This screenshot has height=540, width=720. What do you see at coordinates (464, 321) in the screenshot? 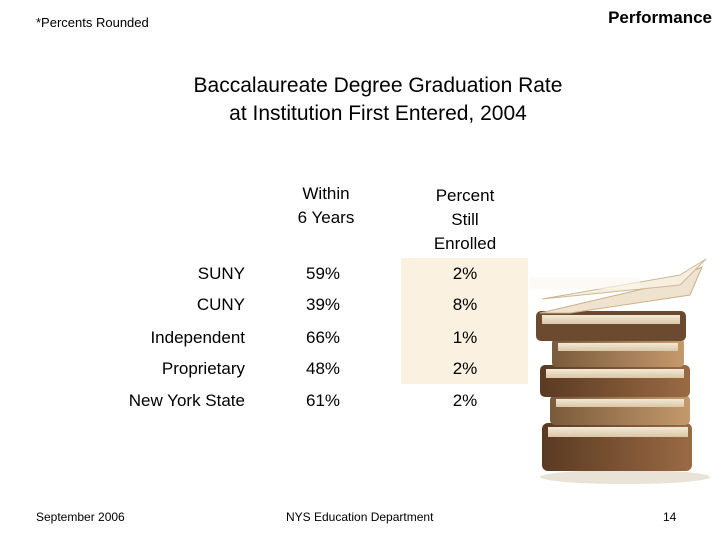
I see `still-enrolled-highlight` at bounding box center [464, 321].